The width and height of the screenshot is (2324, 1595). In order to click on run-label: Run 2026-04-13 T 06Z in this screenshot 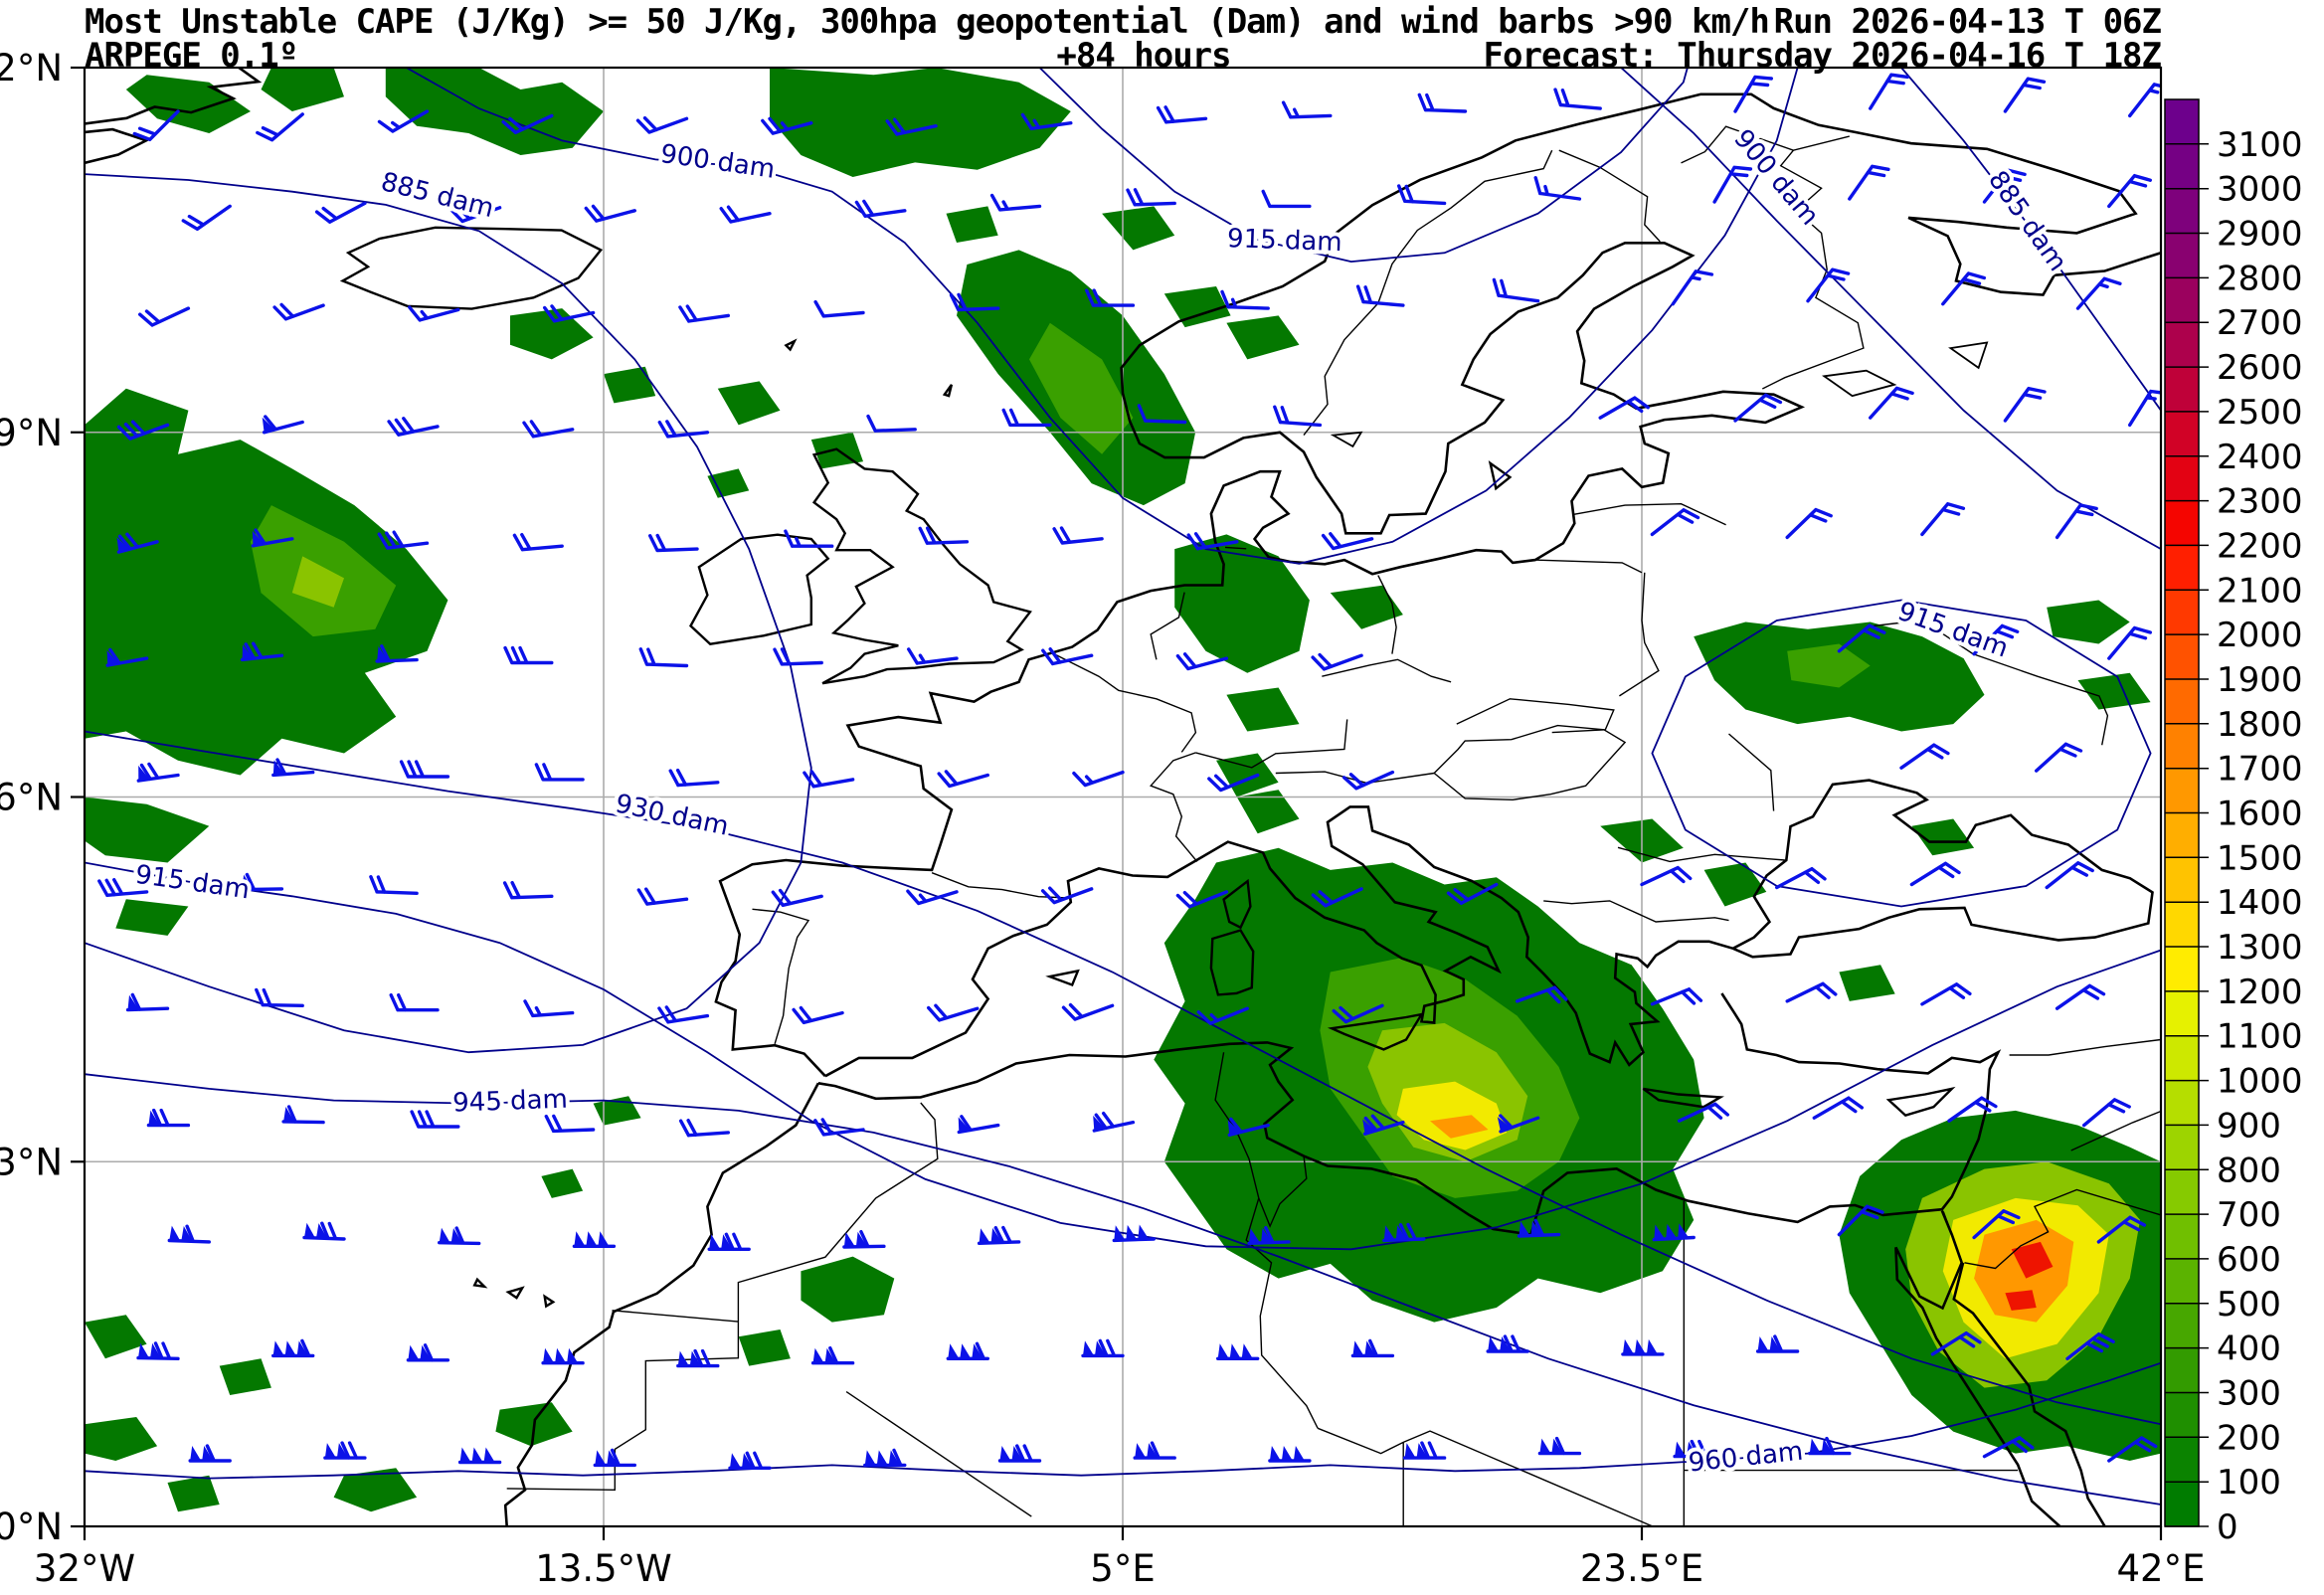, I will do `click(1967, 22)`.